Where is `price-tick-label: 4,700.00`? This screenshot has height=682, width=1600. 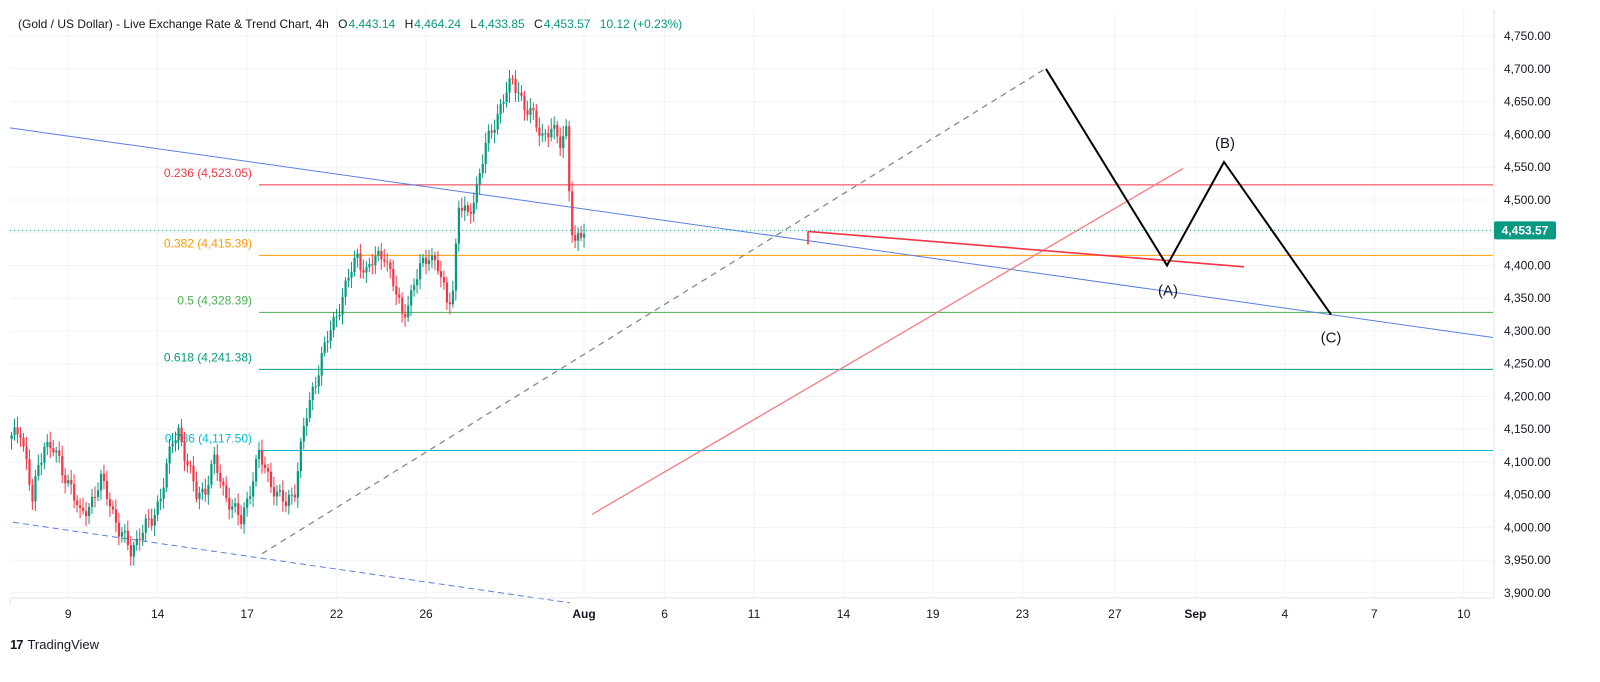
price-tick-label: 4,700.00 is located at coordinates (1527, 69).